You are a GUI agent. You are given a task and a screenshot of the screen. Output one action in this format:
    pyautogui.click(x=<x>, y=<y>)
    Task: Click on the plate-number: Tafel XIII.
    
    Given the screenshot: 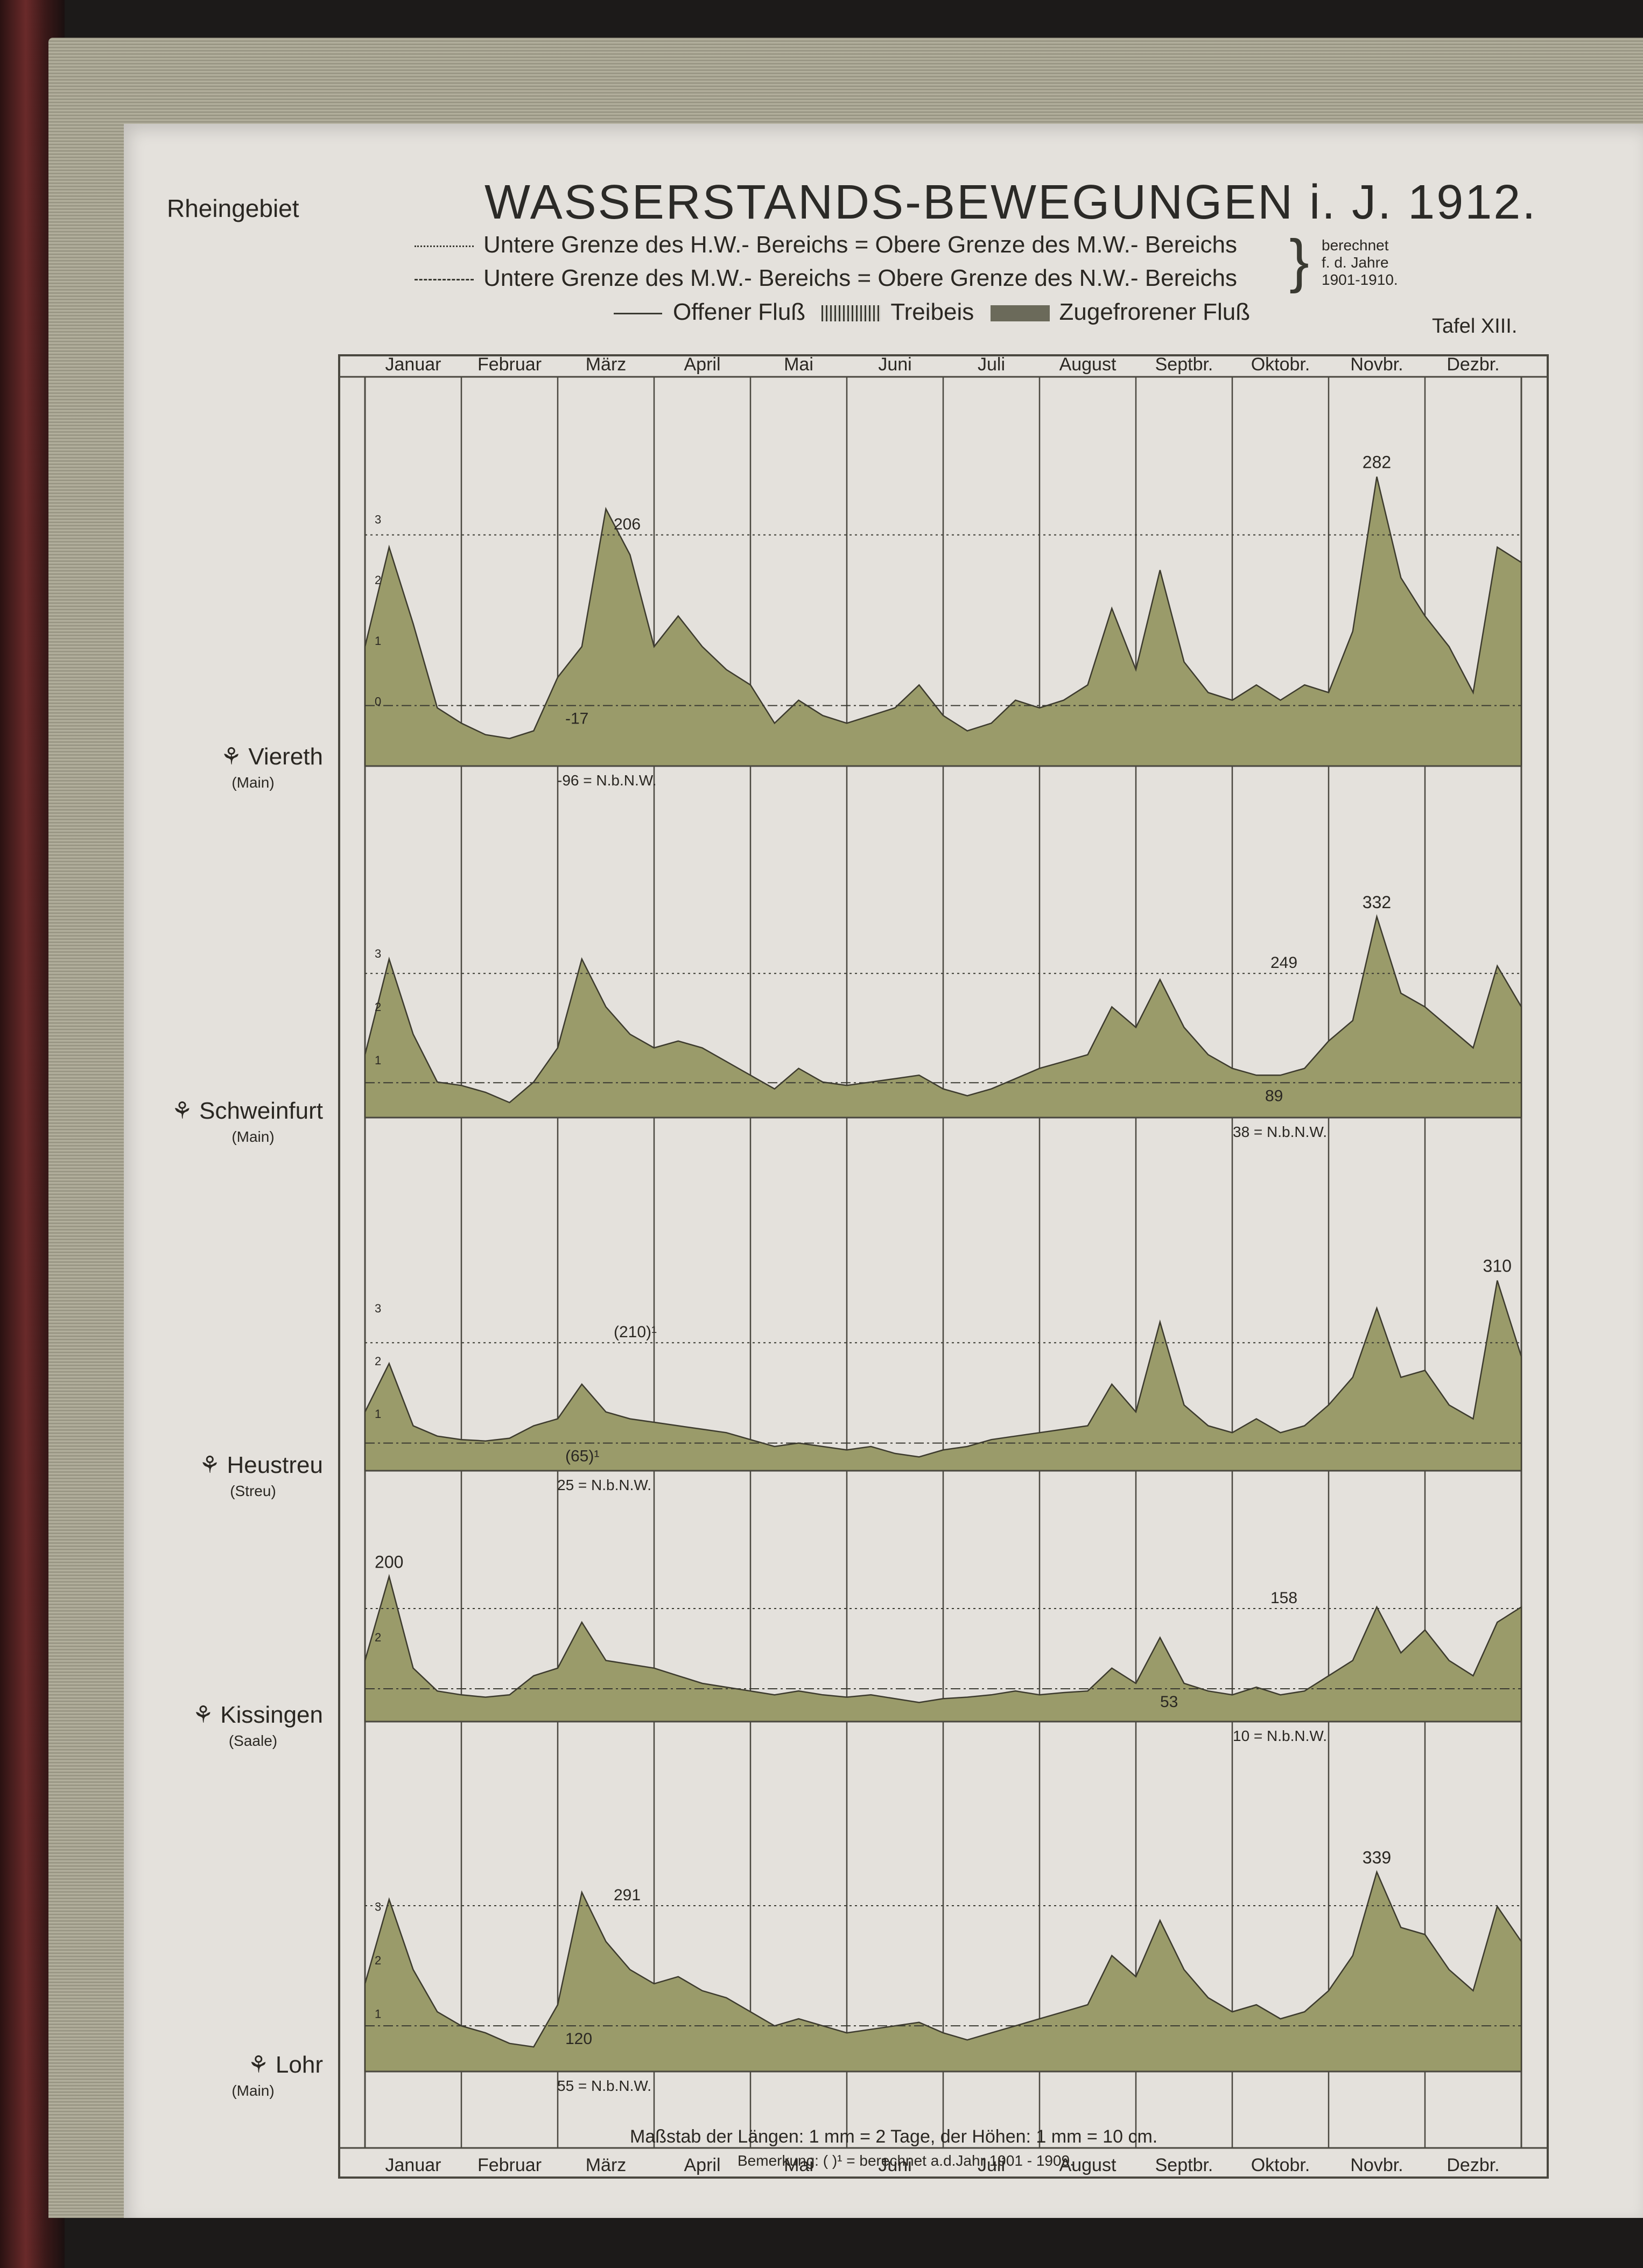 What is the action you would take?
    pyautogui.click(x=1475, y=326)
    